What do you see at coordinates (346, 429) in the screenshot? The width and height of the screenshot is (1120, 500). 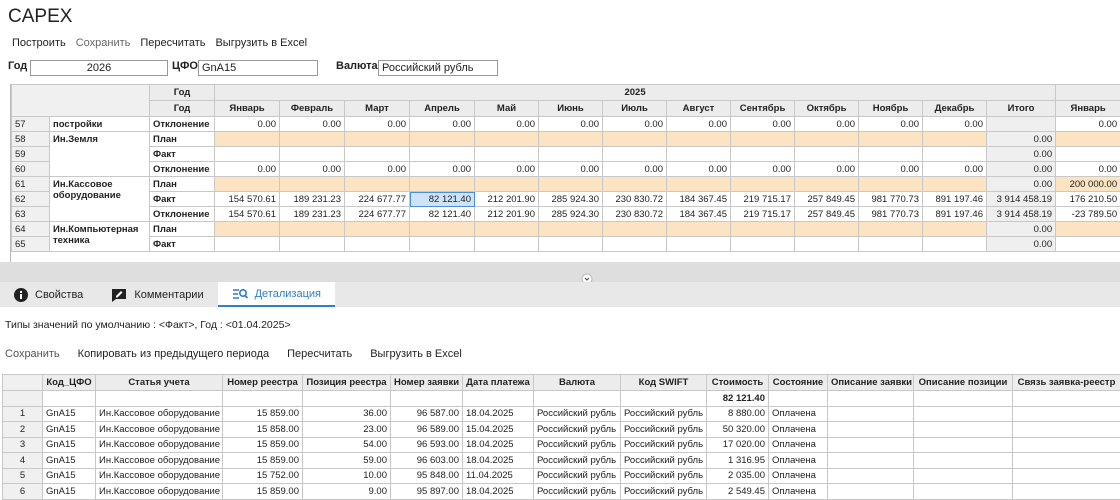 I see `detail-cell: 23.00` at bounding box center [346, 429].